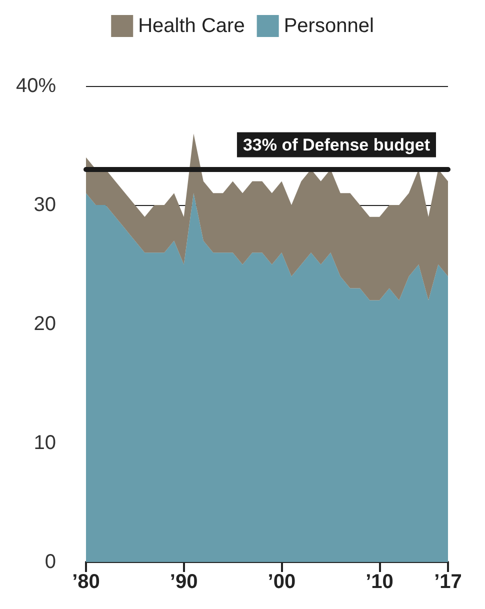 The width and height of the screenshot is (485, 609). I want to click on x-tick-label: ’90, so click(184, 582).